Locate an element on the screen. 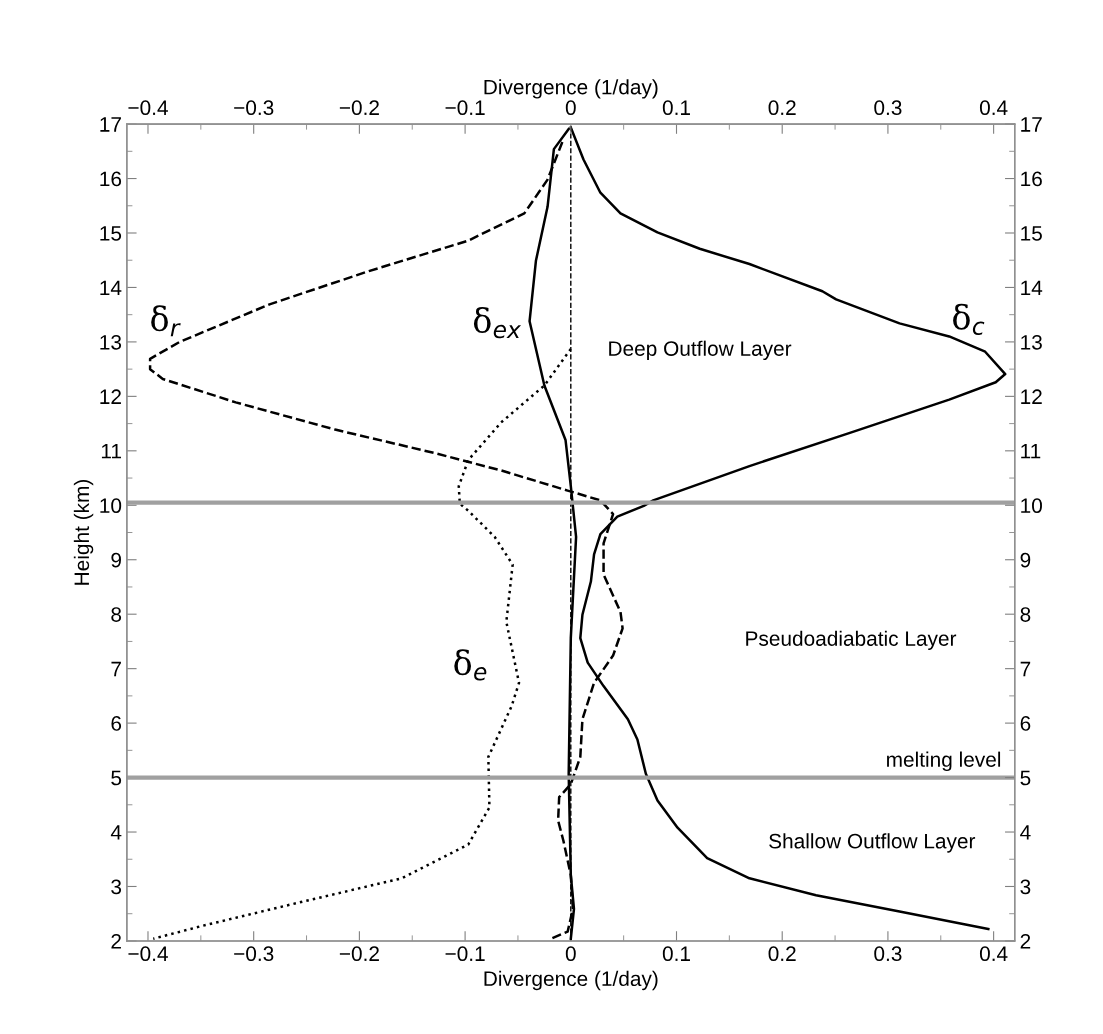 The image size is (1103, 1034). y-tick-label: 5 is located at coordinates (116, 778).